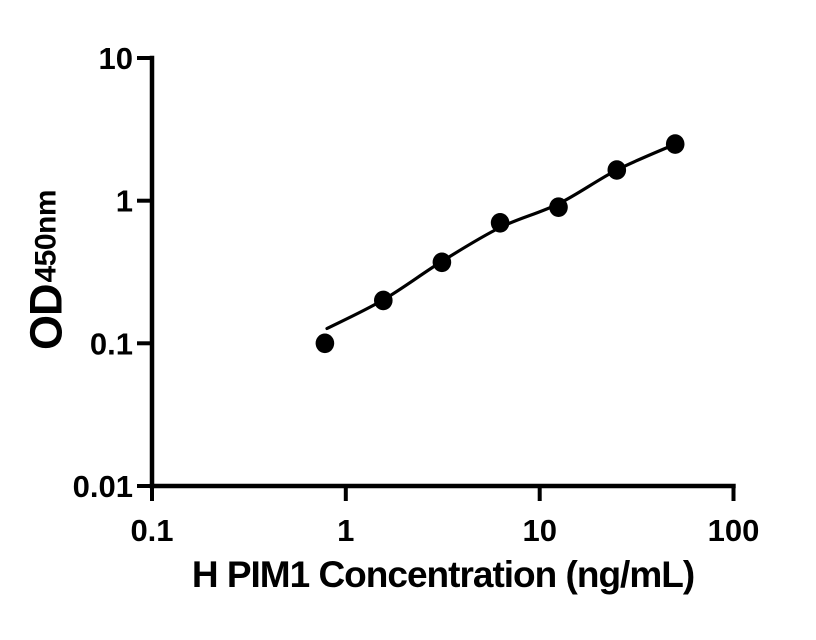 This screenshot has height=640, width=816. I want to click on y-axis-tick-labels: 0.01 0.1 1 10, so click(103, 272).